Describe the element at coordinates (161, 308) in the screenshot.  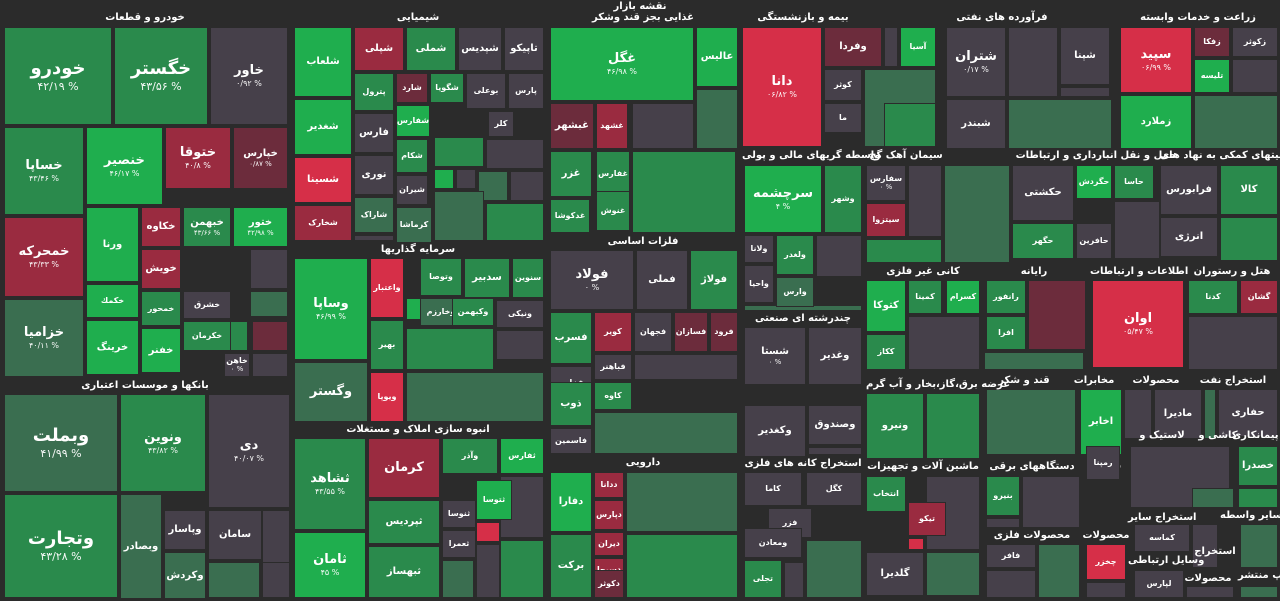
I see `stock-tile: خمحور` at that location.